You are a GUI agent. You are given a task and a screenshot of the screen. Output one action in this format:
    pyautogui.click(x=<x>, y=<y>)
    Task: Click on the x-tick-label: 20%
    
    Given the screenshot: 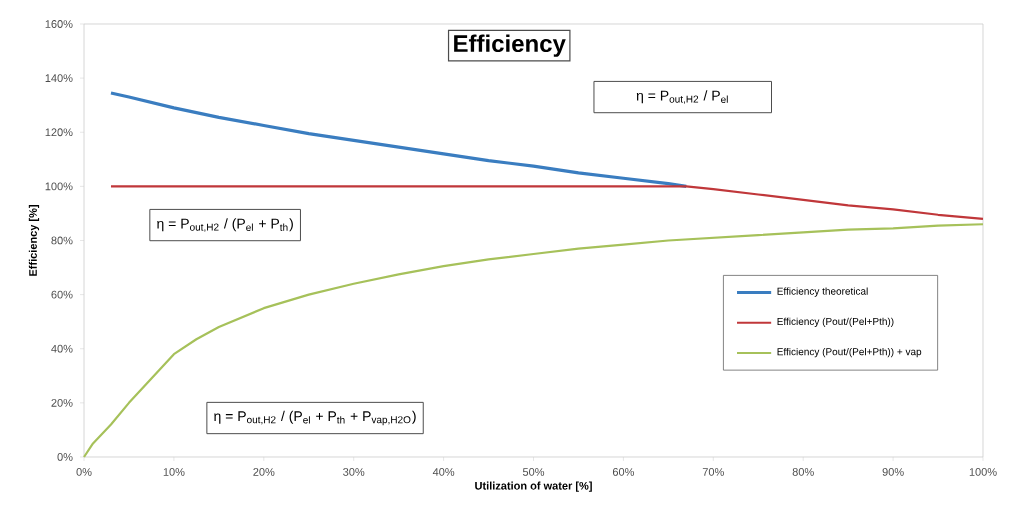 What is the action you would take?
    pyautogui.click(x=264, y=472)
    